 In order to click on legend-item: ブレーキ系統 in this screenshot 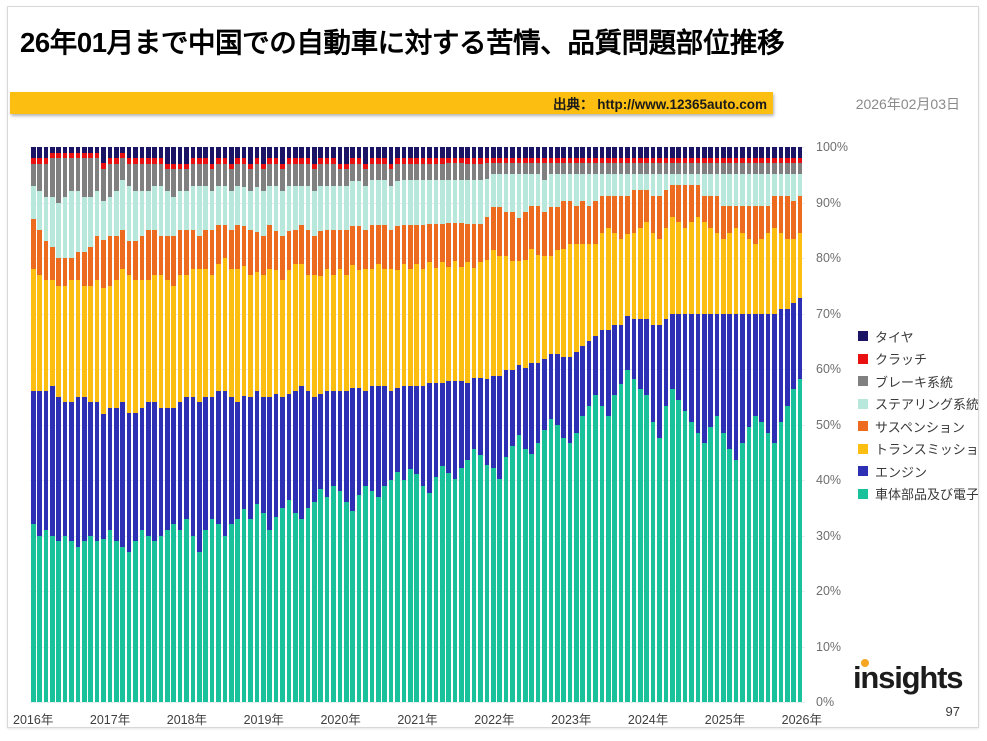, I will do `click(918, 381)`.